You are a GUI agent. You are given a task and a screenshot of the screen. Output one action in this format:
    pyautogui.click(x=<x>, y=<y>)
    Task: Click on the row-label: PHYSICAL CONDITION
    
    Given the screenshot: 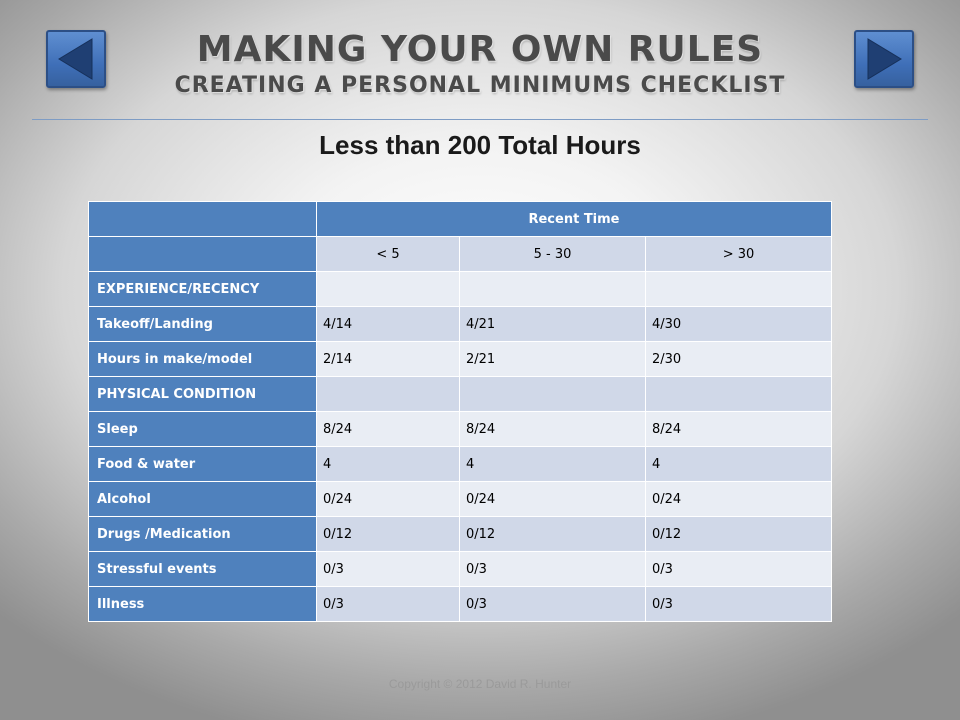 What is the action you would take?
    pyautogui.click(x=202, y=394)
    